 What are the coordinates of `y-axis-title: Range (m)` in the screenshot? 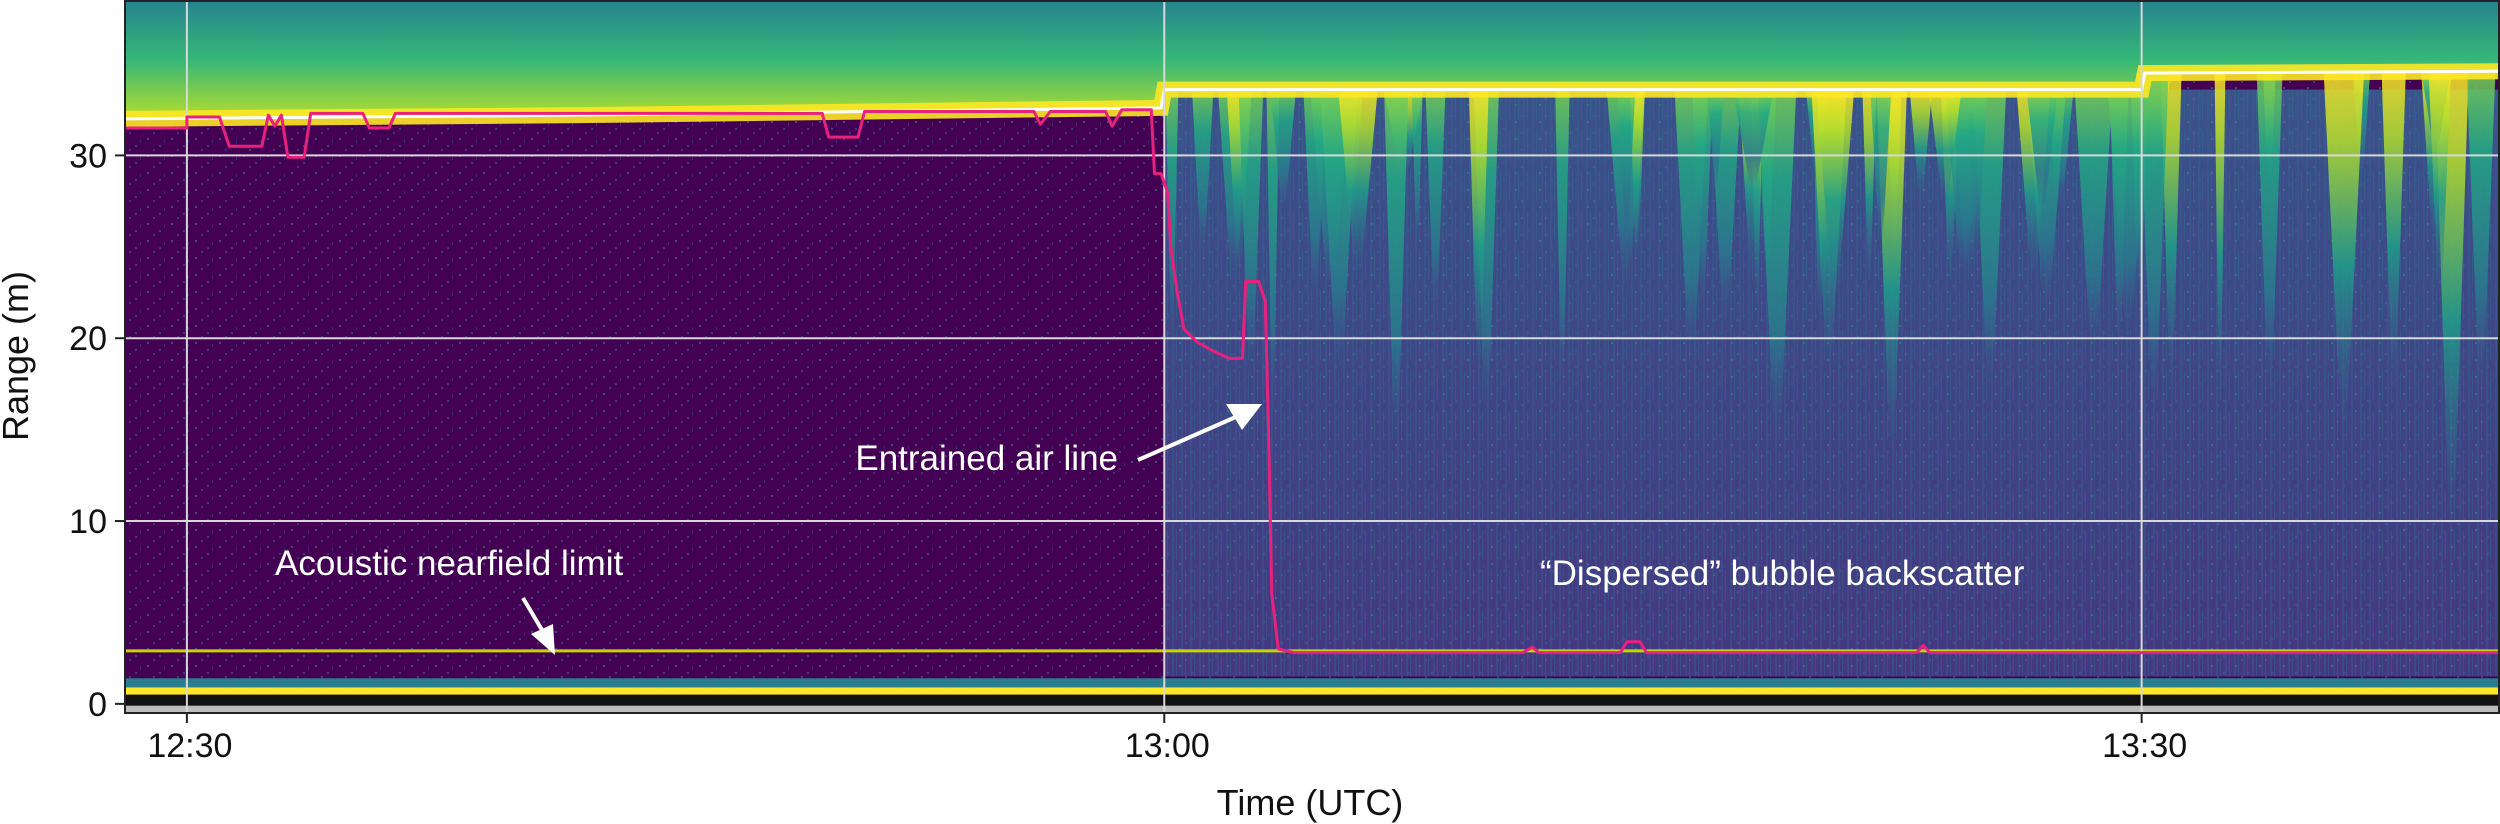 It's located at (18, 356).